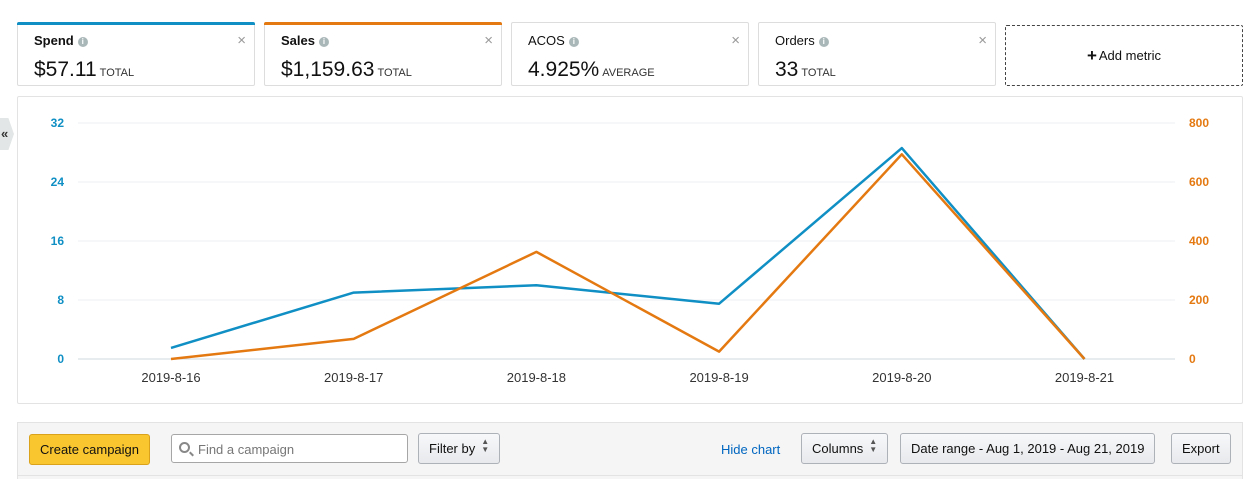 The width and height of the screenshot is (1250, 479). What do you see at coordinates (1201, 448) in the screenshot?
I see `export-button: Export` at bounding box center [1201, 448].